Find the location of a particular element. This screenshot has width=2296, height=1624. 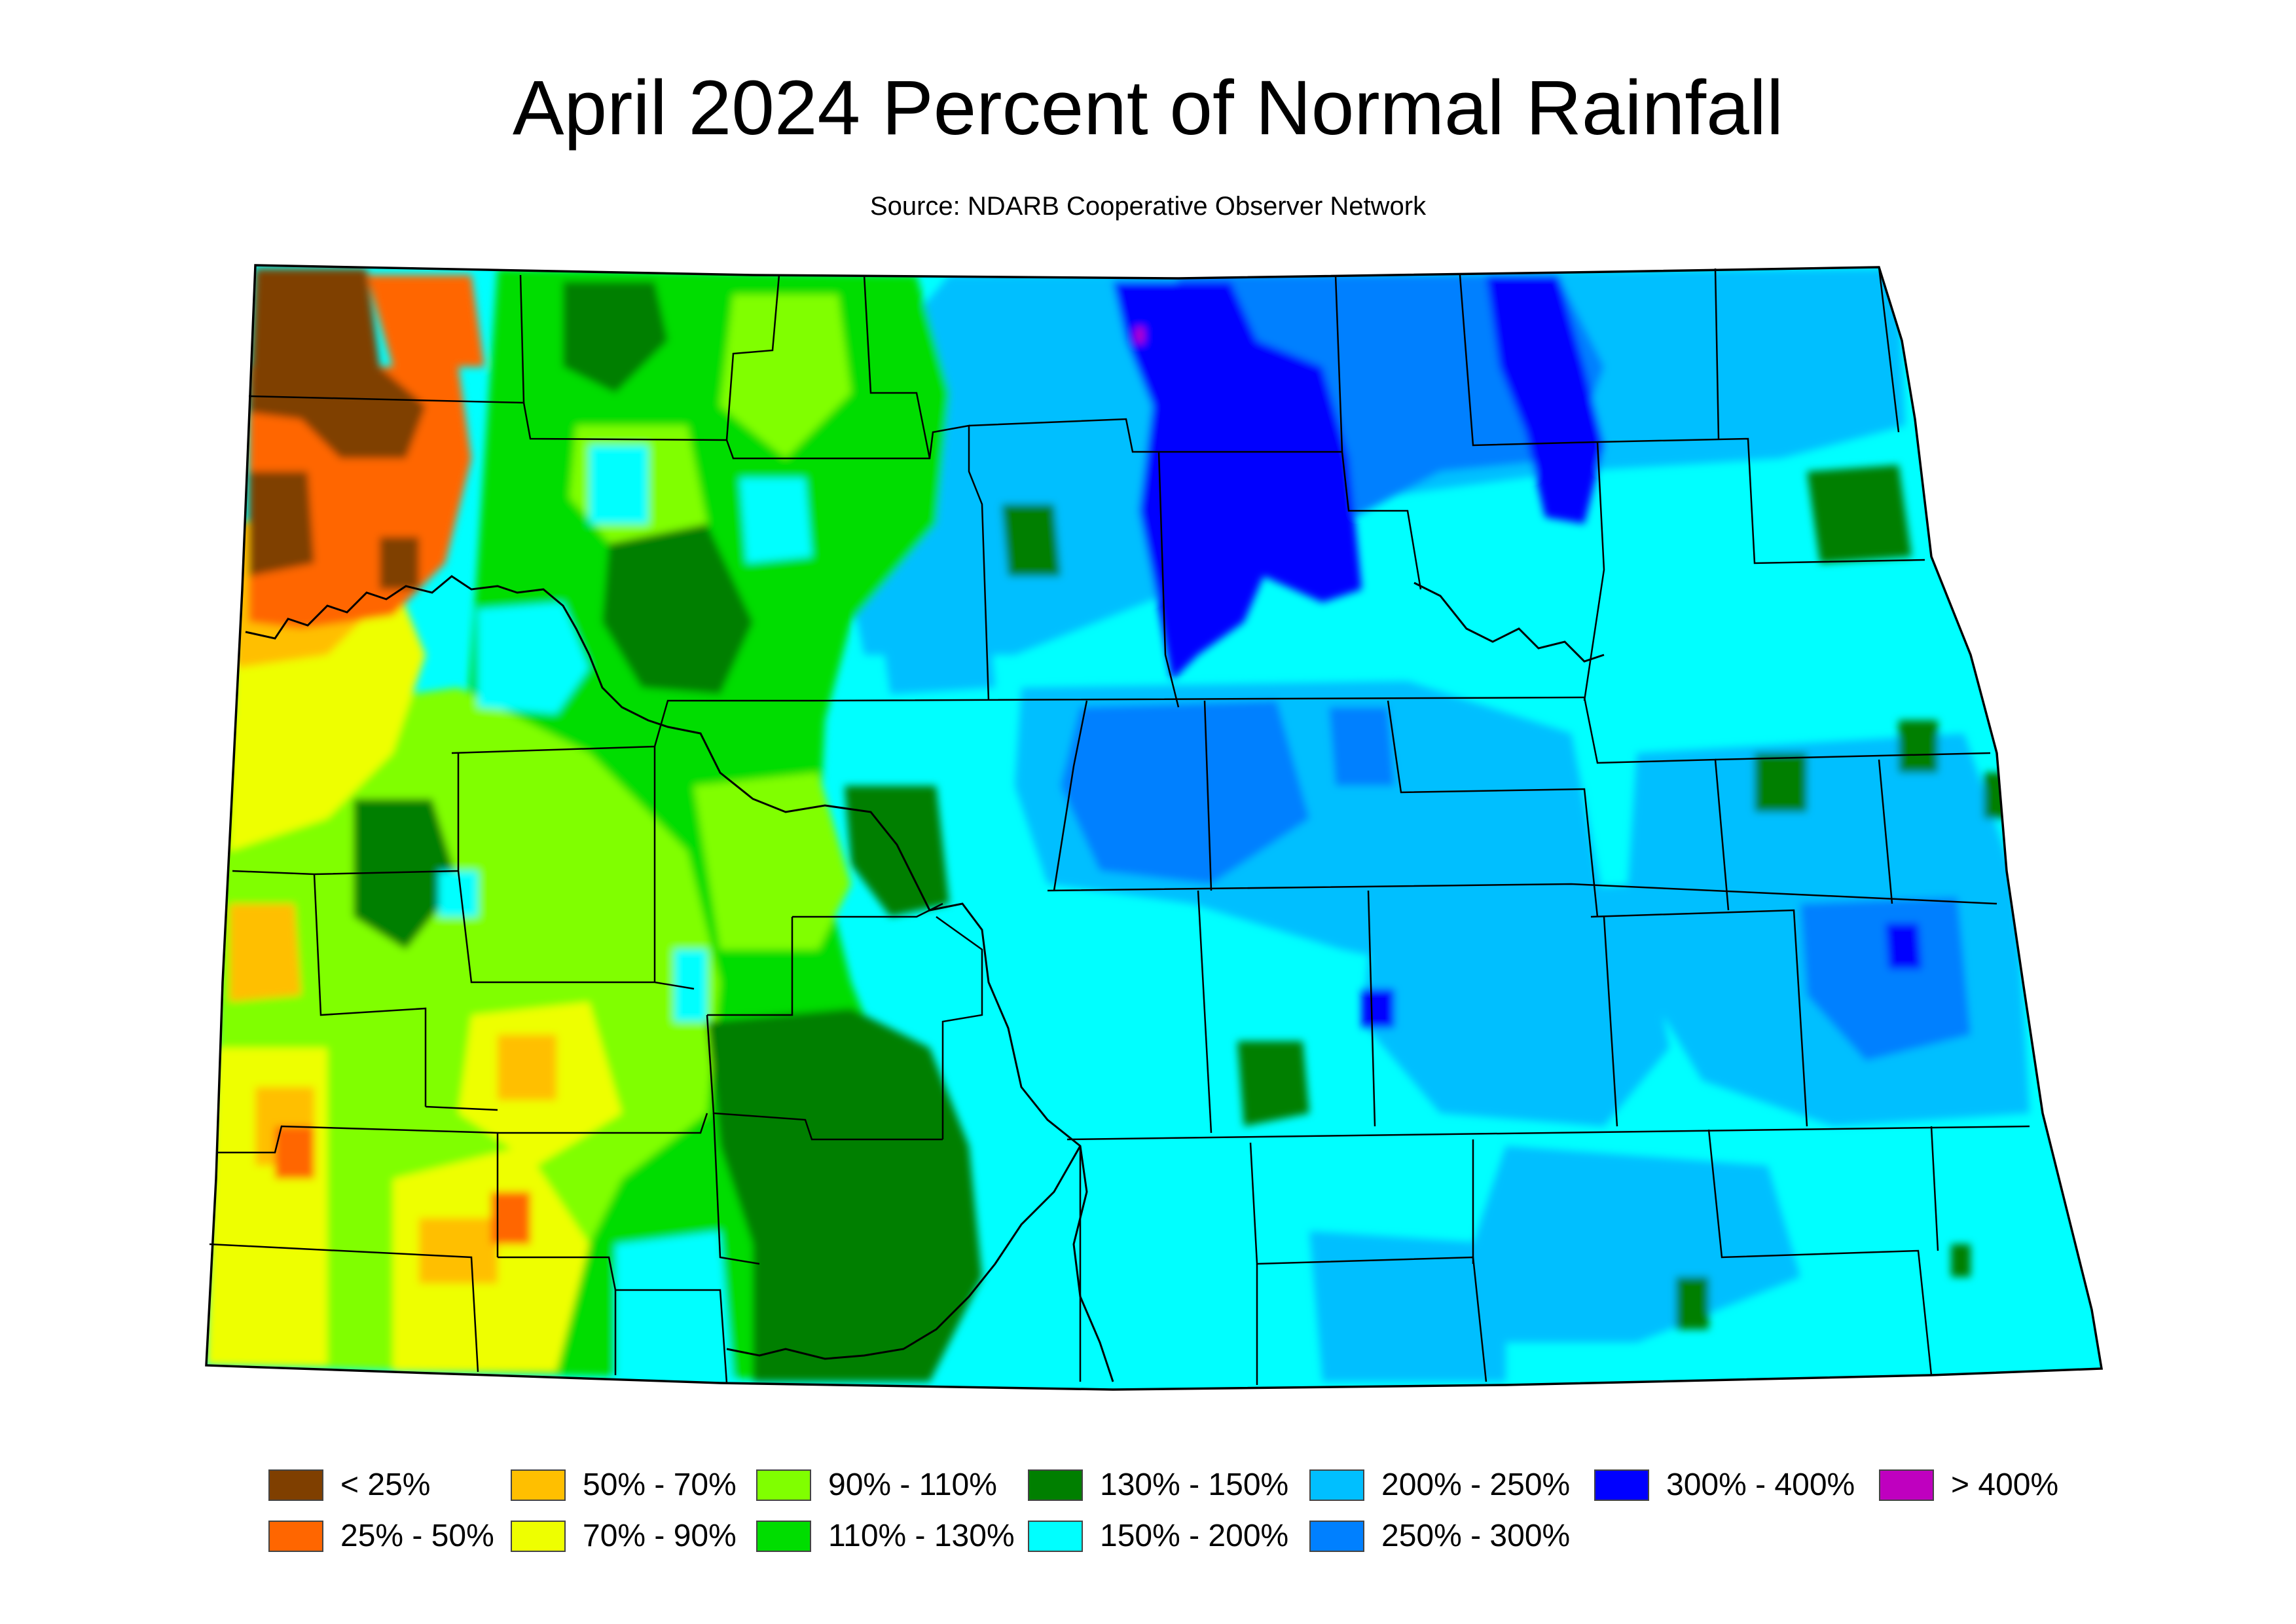

legend-label: 200% - 250% is located at coordinates (1476, 1484).